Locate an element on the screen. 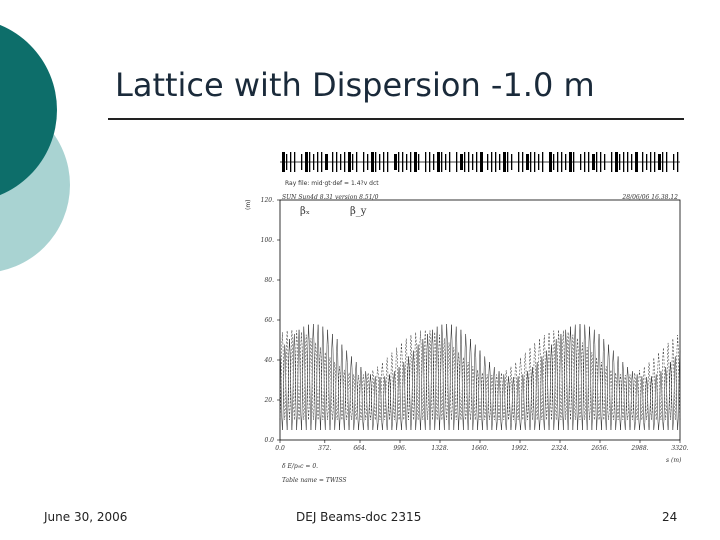 The image size is (720, 540). y-tick-label: 120. is located at coordinates (267, 200).